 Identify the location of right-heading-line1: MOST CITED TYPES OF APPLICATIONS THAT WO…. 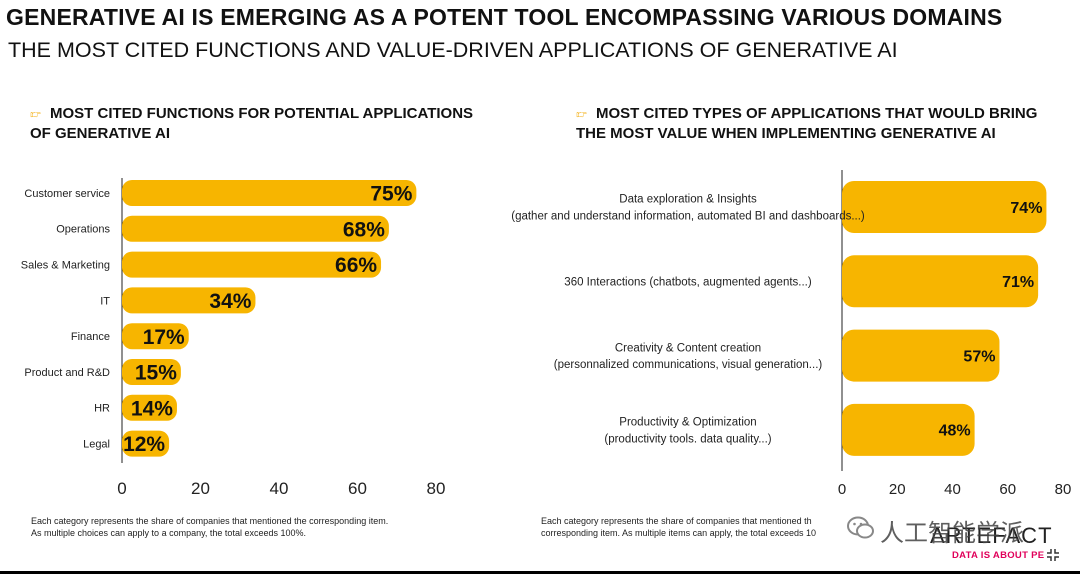
(817, 113).